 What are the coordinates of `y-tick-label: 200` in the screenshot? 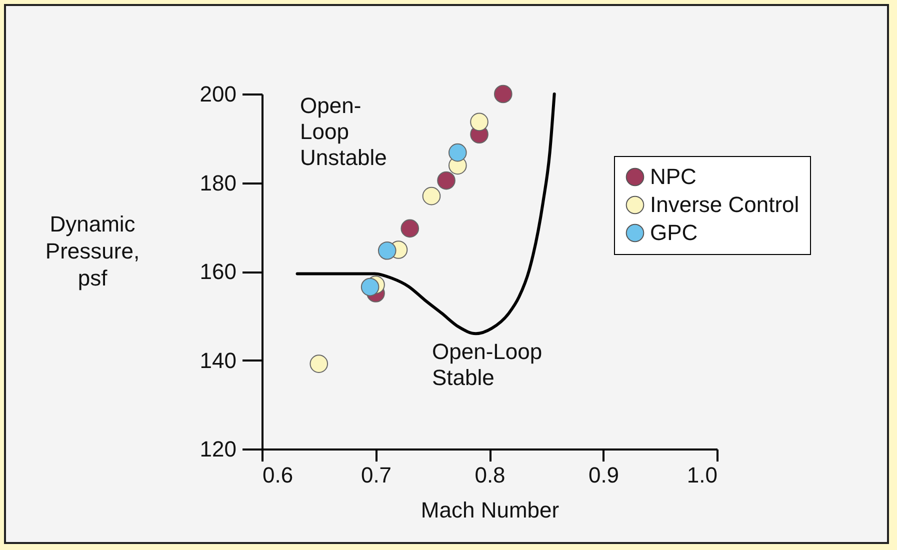 It's located at (218, 94).